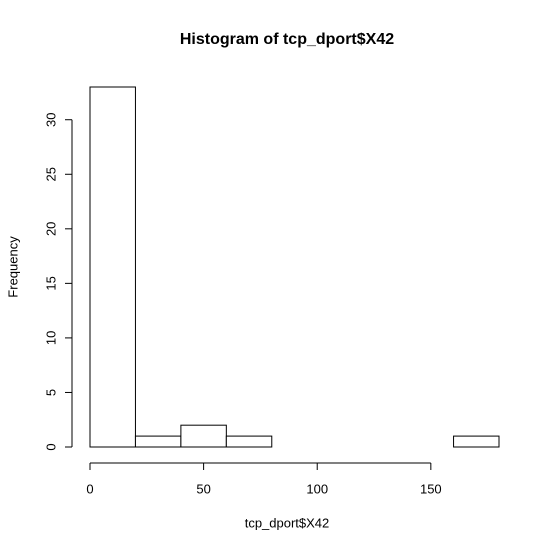 The height and width of the screenshot is (554, 555). I want to click on y-tick-label: 5, so click(50, 392).